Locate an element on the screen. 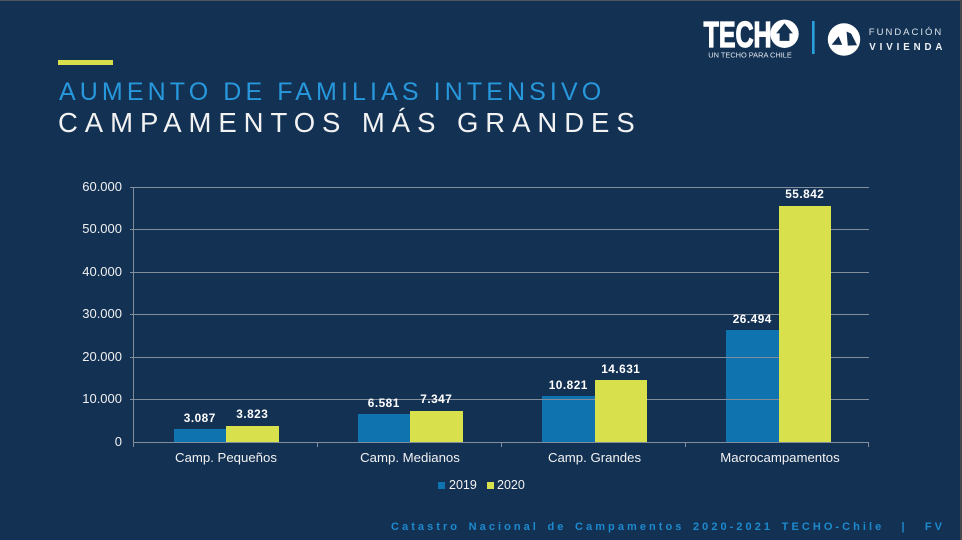 The width and height of the screenshot is (962, 540). svg-text: VIVIENDA is located at coordinates (907, 47).